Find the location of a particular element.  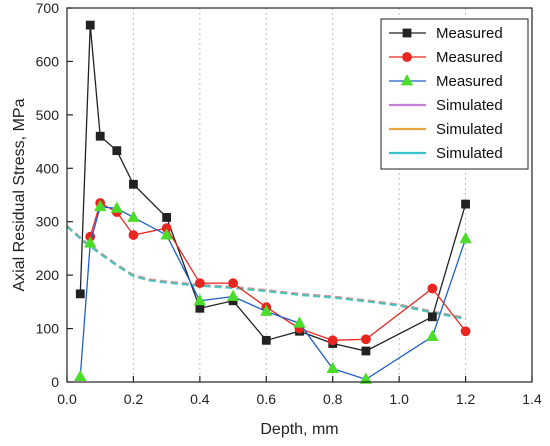

x-tick-label: 1.2 is located at coordinates (466, 399).